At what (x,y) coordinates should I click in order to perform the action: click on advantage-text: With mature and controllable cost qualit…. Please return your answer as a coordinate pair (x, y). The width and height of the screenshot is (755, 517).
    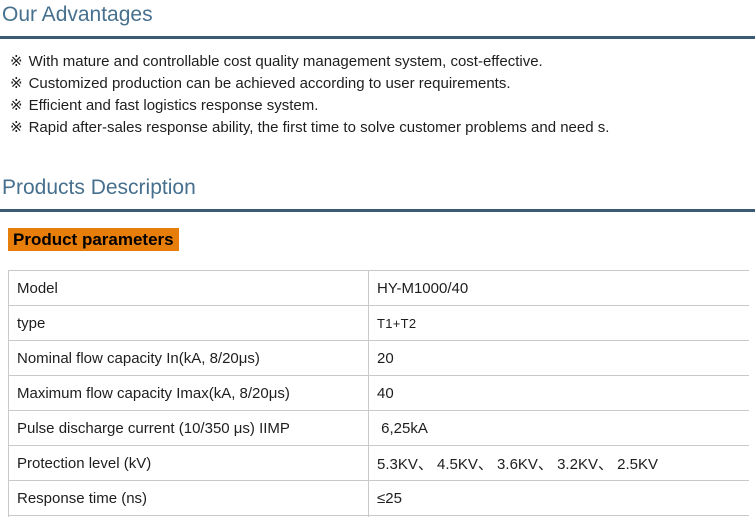
    Looking at the image, I should click on (285, 61).